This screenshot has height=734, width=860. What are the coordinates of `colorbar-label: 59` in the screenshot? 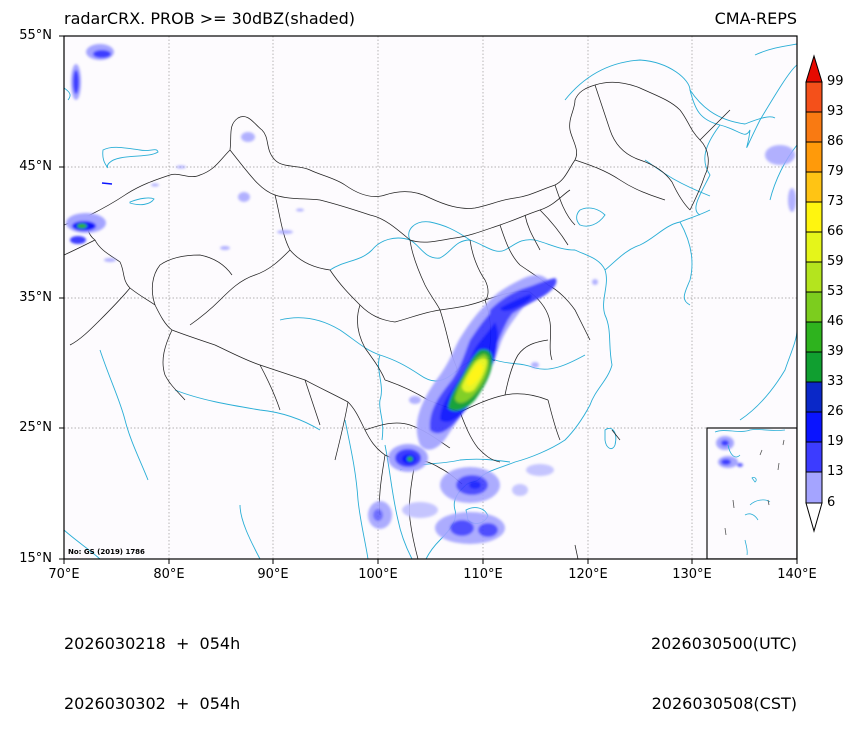 It's located at (835, 261).